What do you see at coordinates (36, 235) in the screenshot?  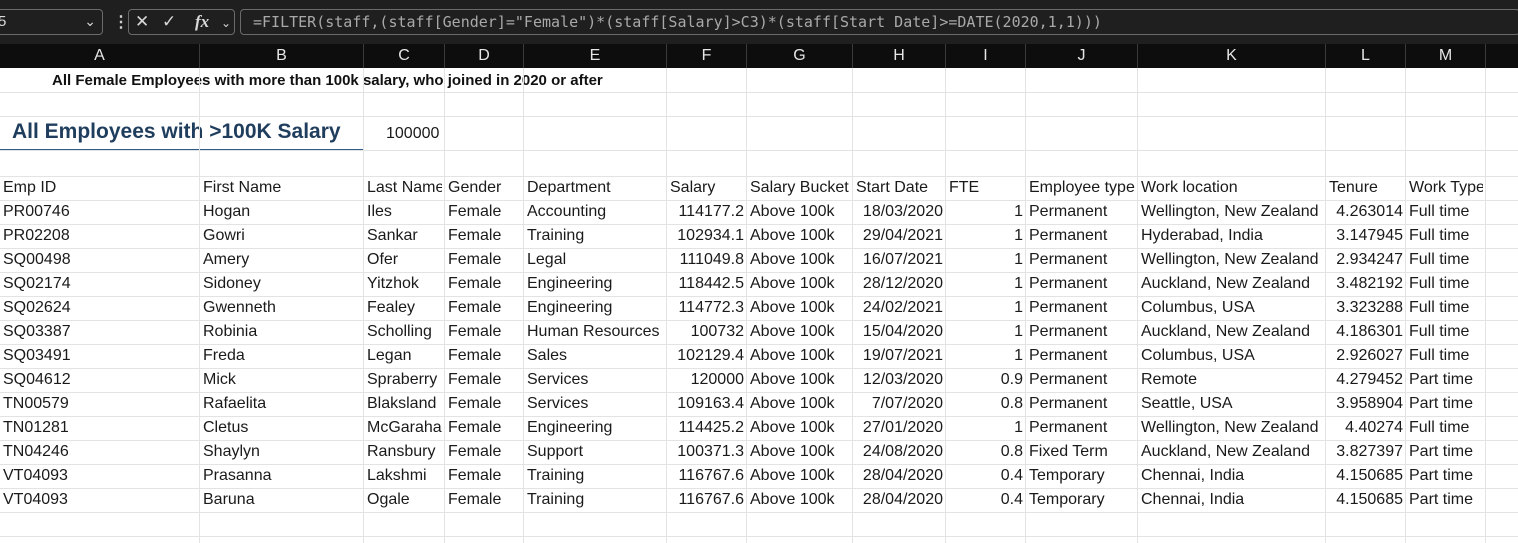 I see `table-cell: PR02208` at bounding box center [36, 235].